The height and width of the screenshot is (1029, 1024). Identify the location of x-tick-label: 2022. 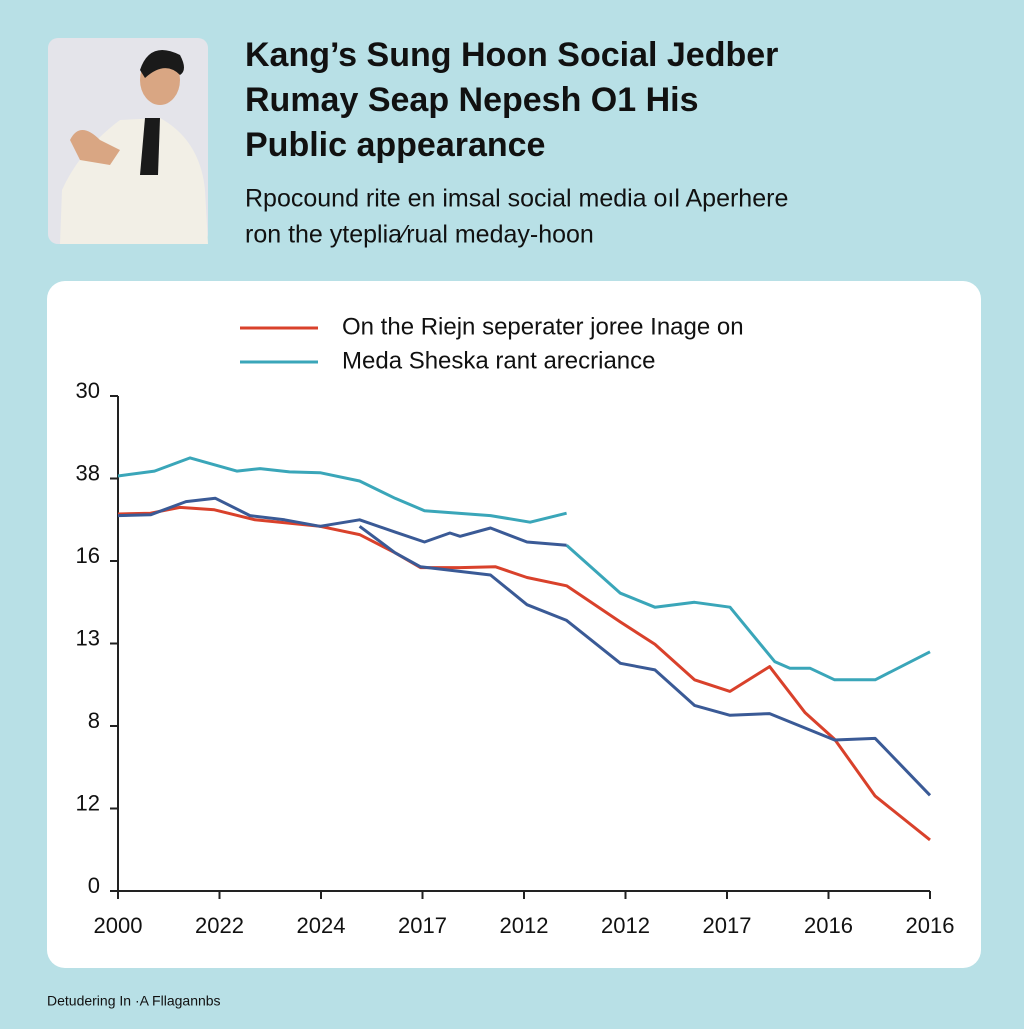
(219, 925).